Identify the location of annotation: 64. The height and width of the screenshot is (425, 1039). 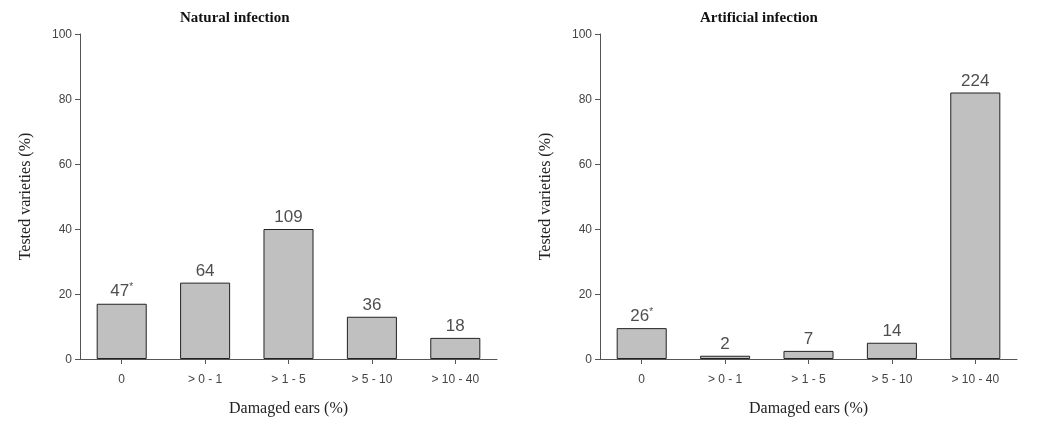
(205, 270).